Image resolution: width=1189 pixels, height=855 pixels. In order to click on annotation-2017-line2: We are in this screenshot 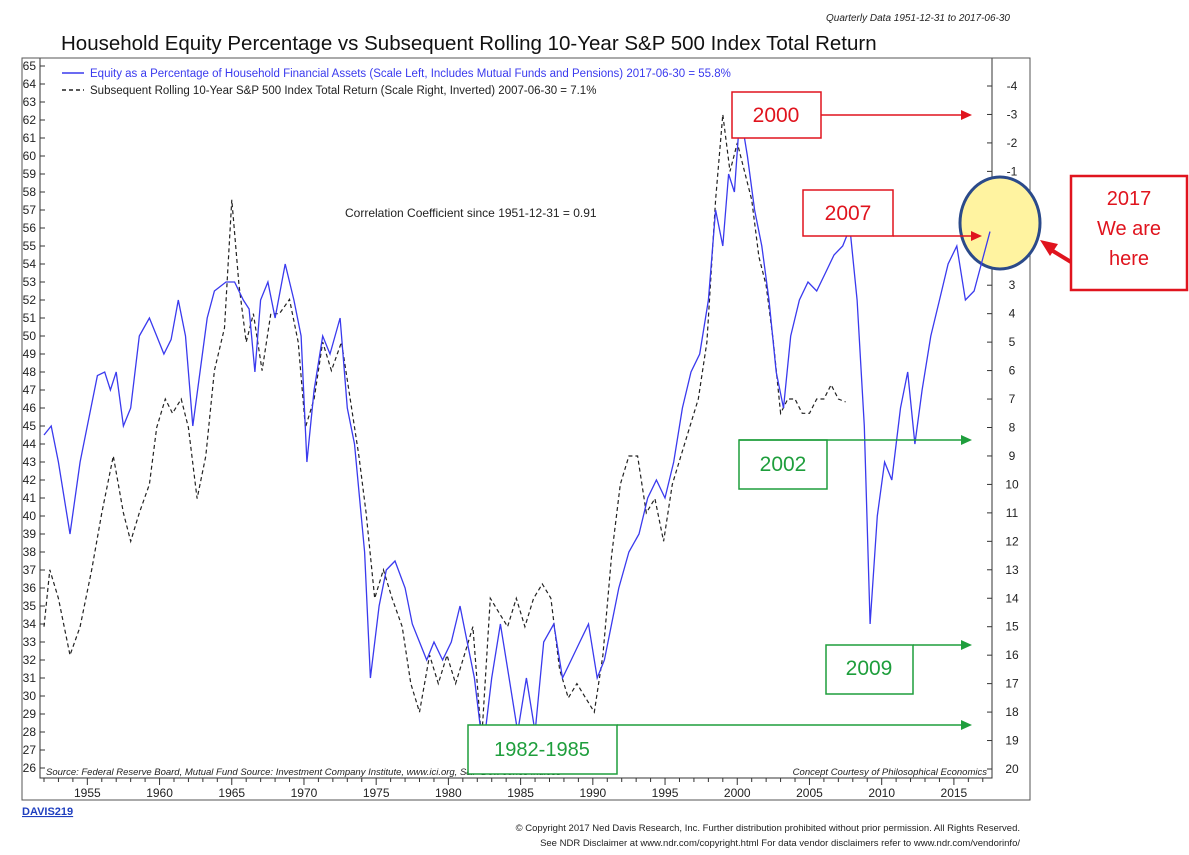, I will do `click(1129, 229)`.